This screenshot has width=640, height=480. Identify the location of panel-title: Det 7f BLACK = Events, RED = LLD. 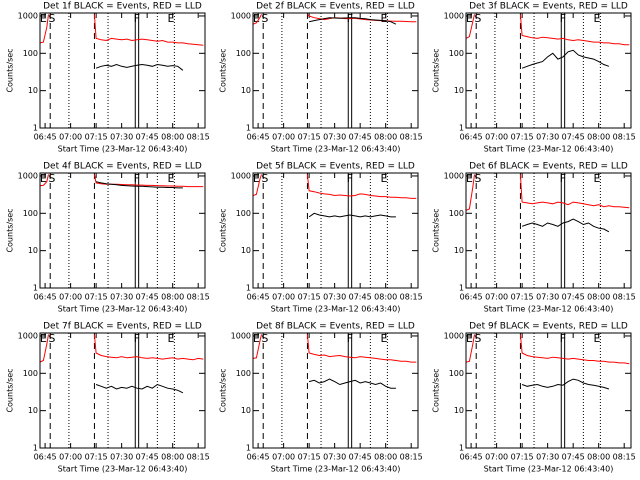
(122, 327).